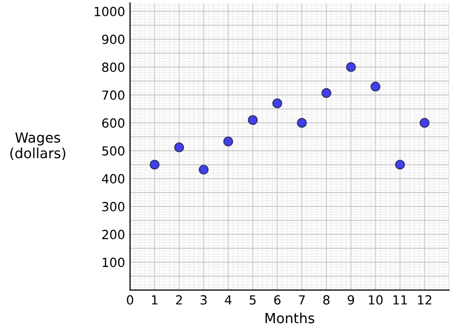 The height and width of the screenshot is (330, 450). I want to click on x-tick-label: 3, so click(203, 300).